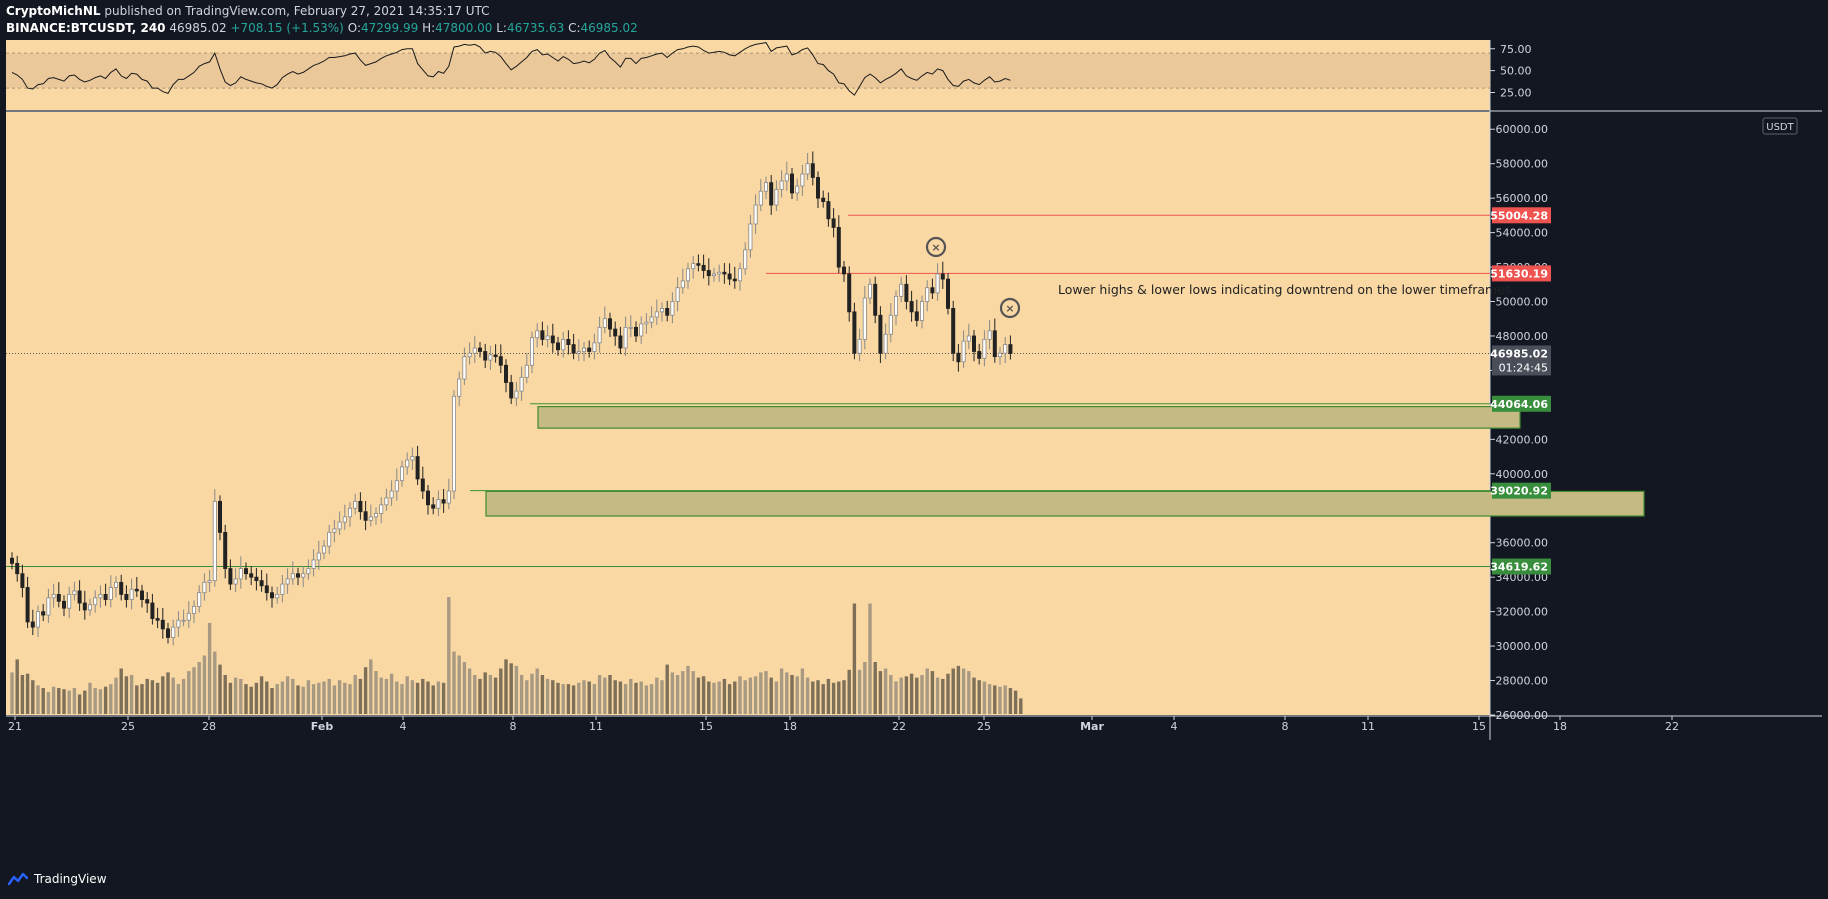 This screenshot has height=899, width=1828. What do you see at coordinates (86, 28) in the screenshot?
I see `symbol-label: BINANCE:BTCUSDT, 240` at bounding box center [86, 28].